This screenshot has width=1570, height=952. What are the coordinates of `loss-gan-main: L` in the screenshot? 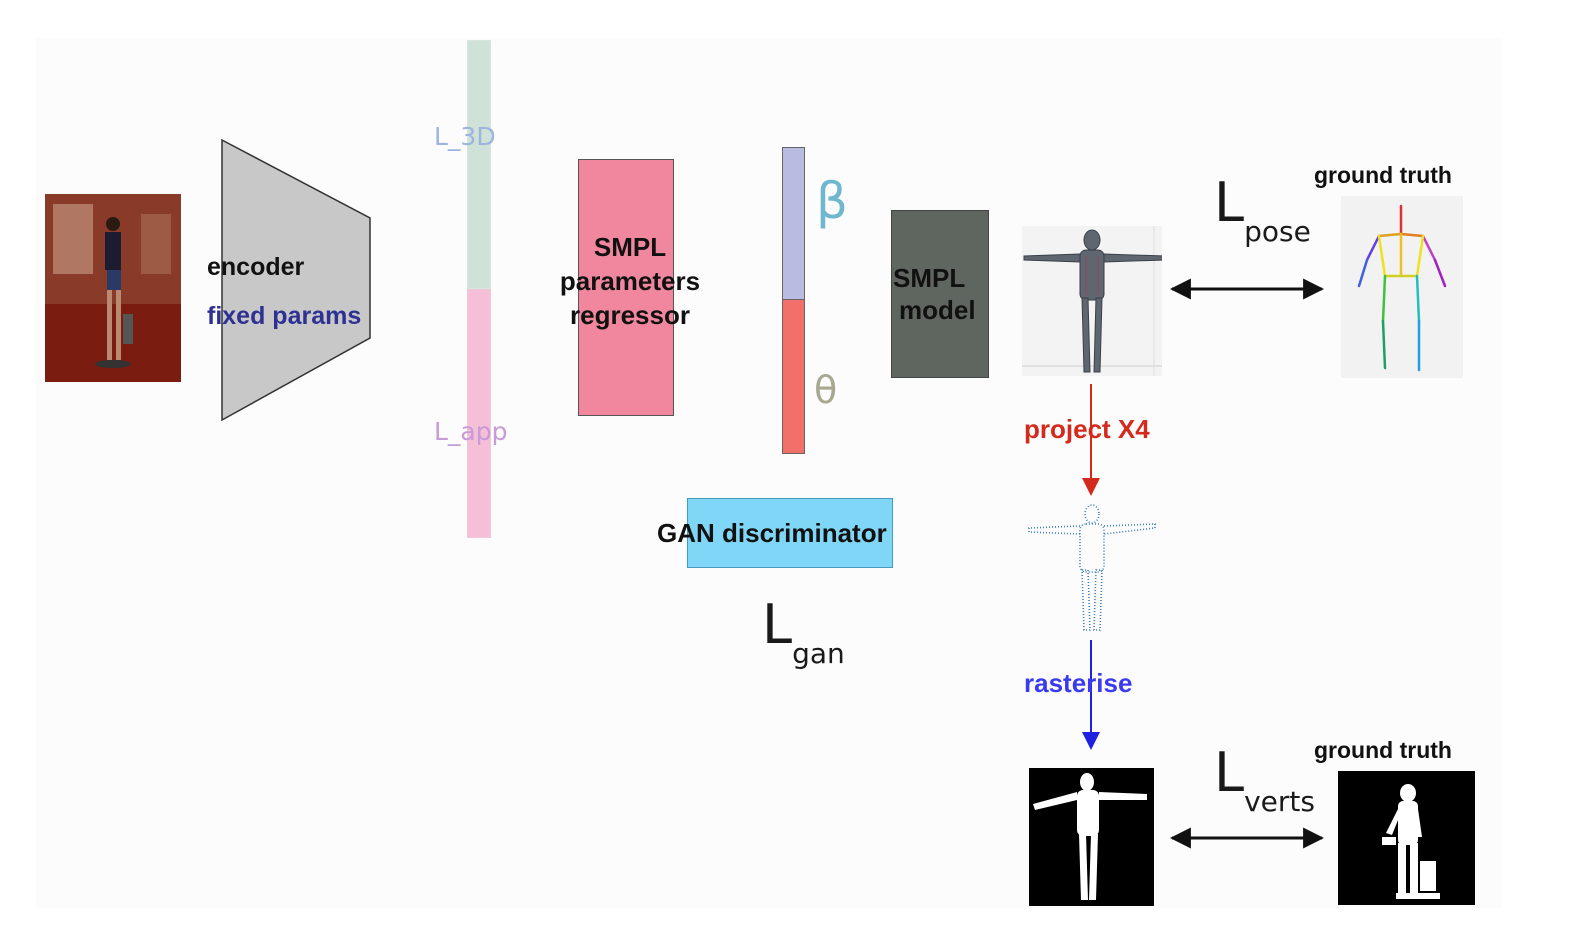 It's located at (777, 624).